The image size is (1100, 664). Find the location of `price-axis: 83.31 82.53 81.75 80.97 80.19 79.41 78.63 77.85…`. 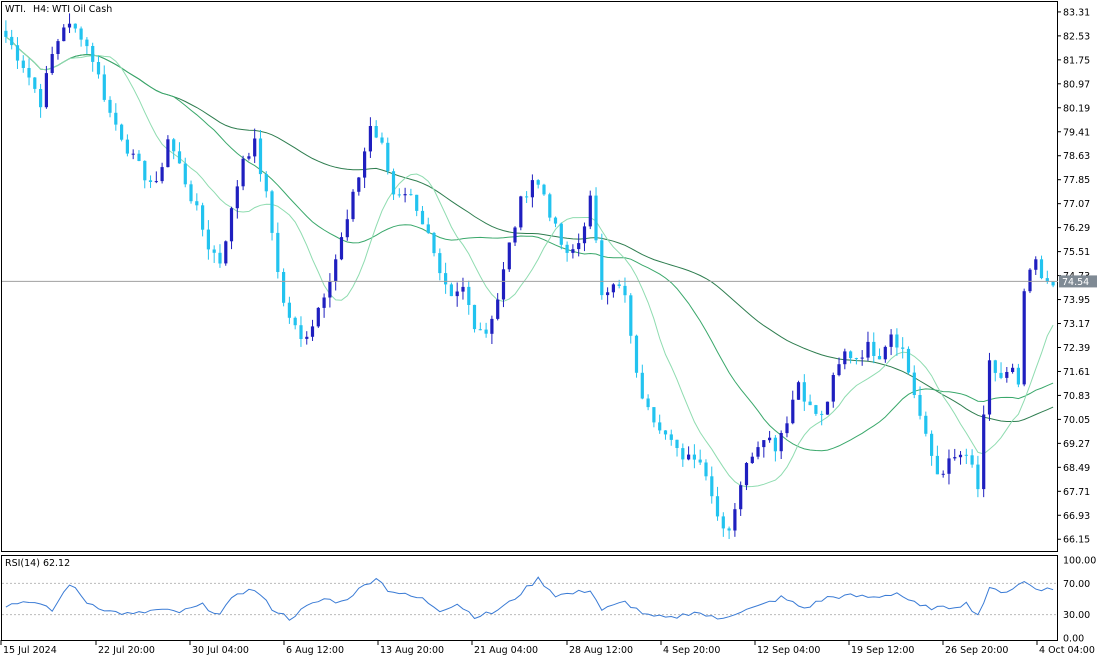

price-axis: 83.31 82.53 81.75 80.97 80.19 79.41 78.63 77.85… is located at coordinates (1073, 276).